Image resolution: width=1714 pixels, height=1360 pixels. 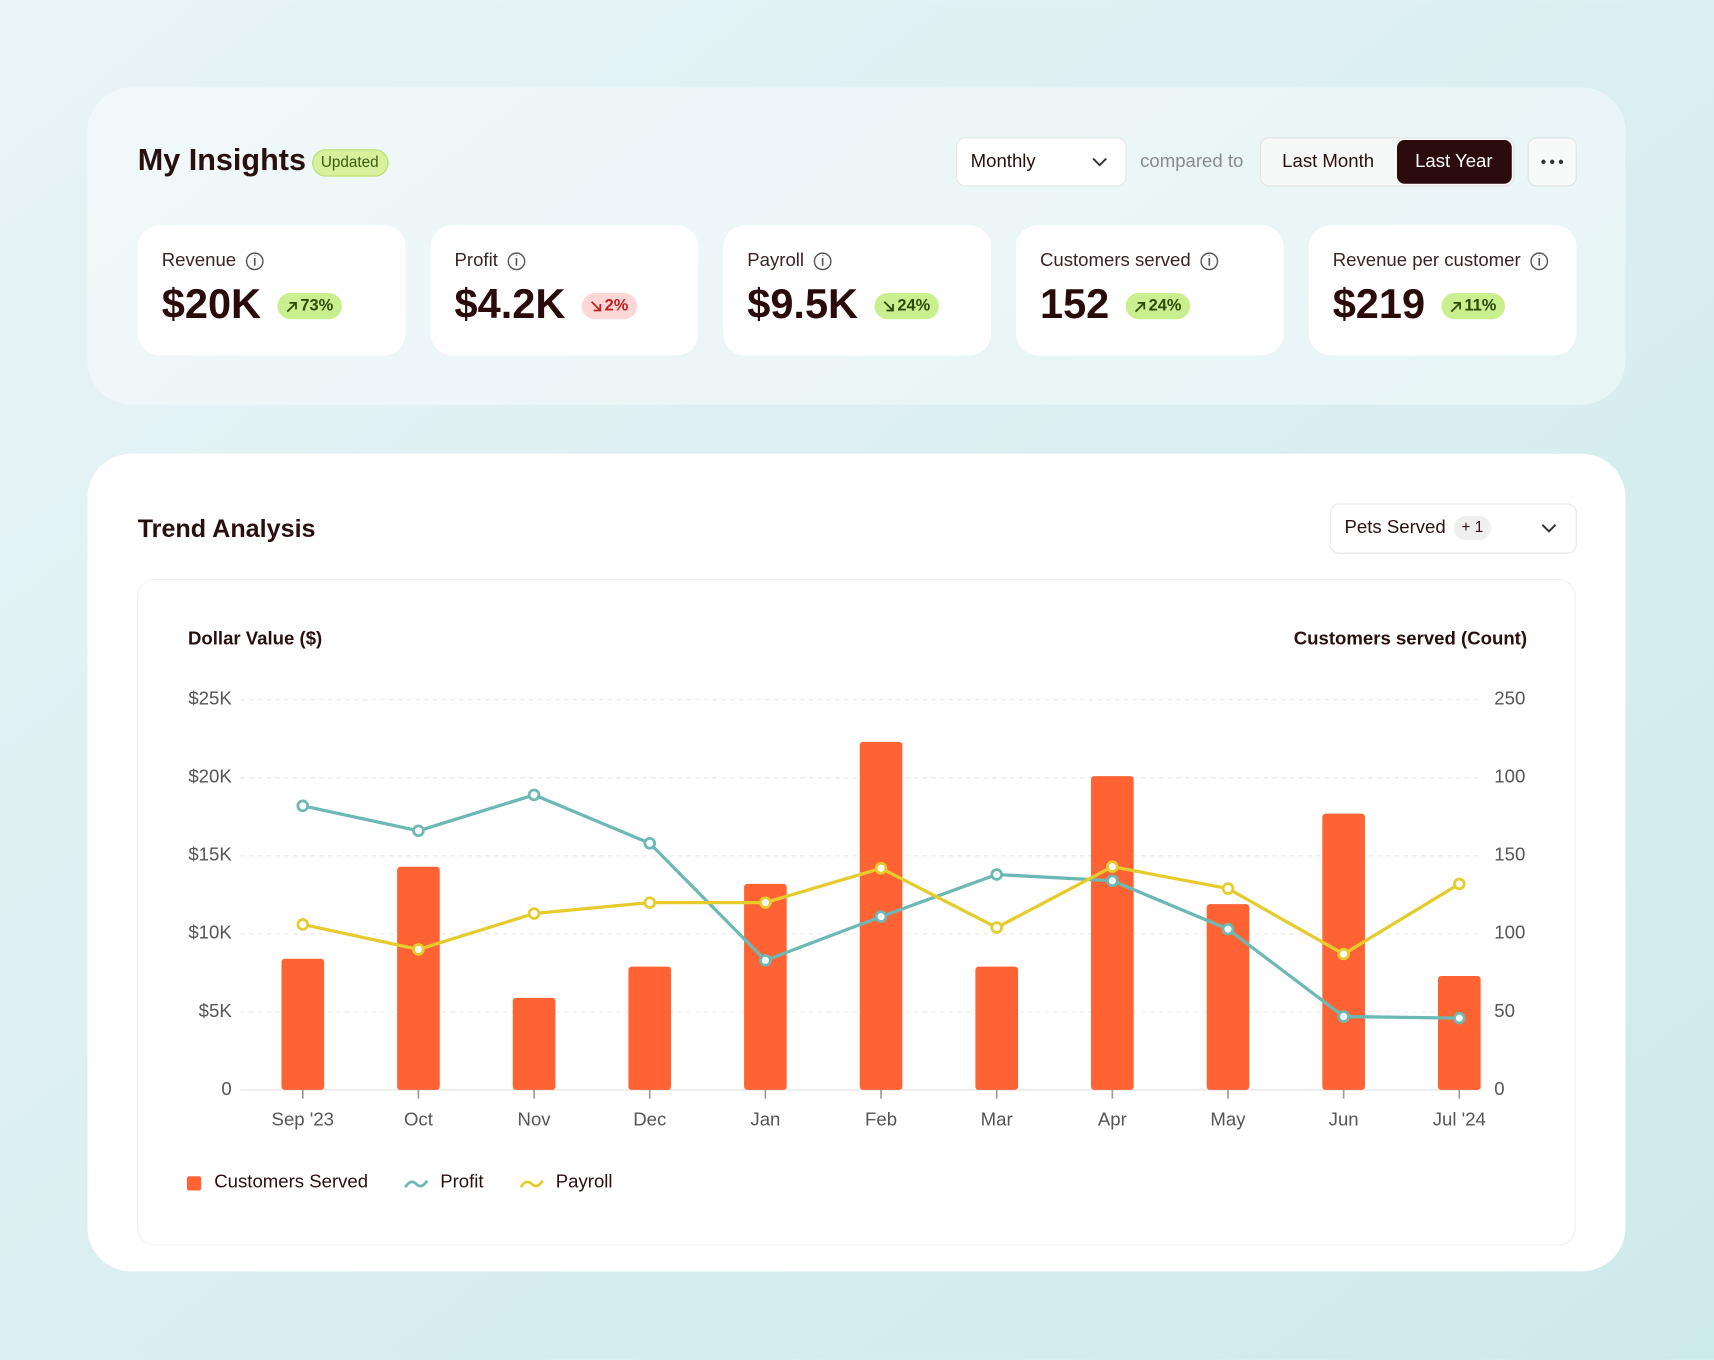 I want to click on x-tick-label: Apr, so click(x=1112, y=1118).